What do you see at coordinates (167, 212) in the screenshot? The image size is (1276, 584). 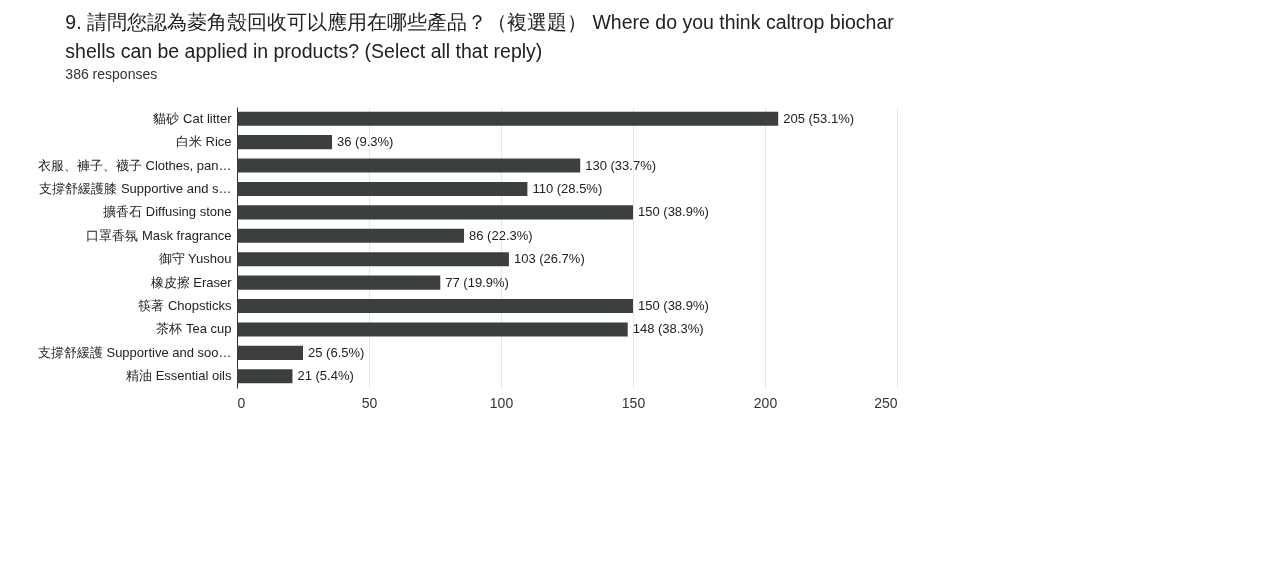 I see `y-tick-label: 擴香石 Diffusing stone` at bounding box center [167, 212].